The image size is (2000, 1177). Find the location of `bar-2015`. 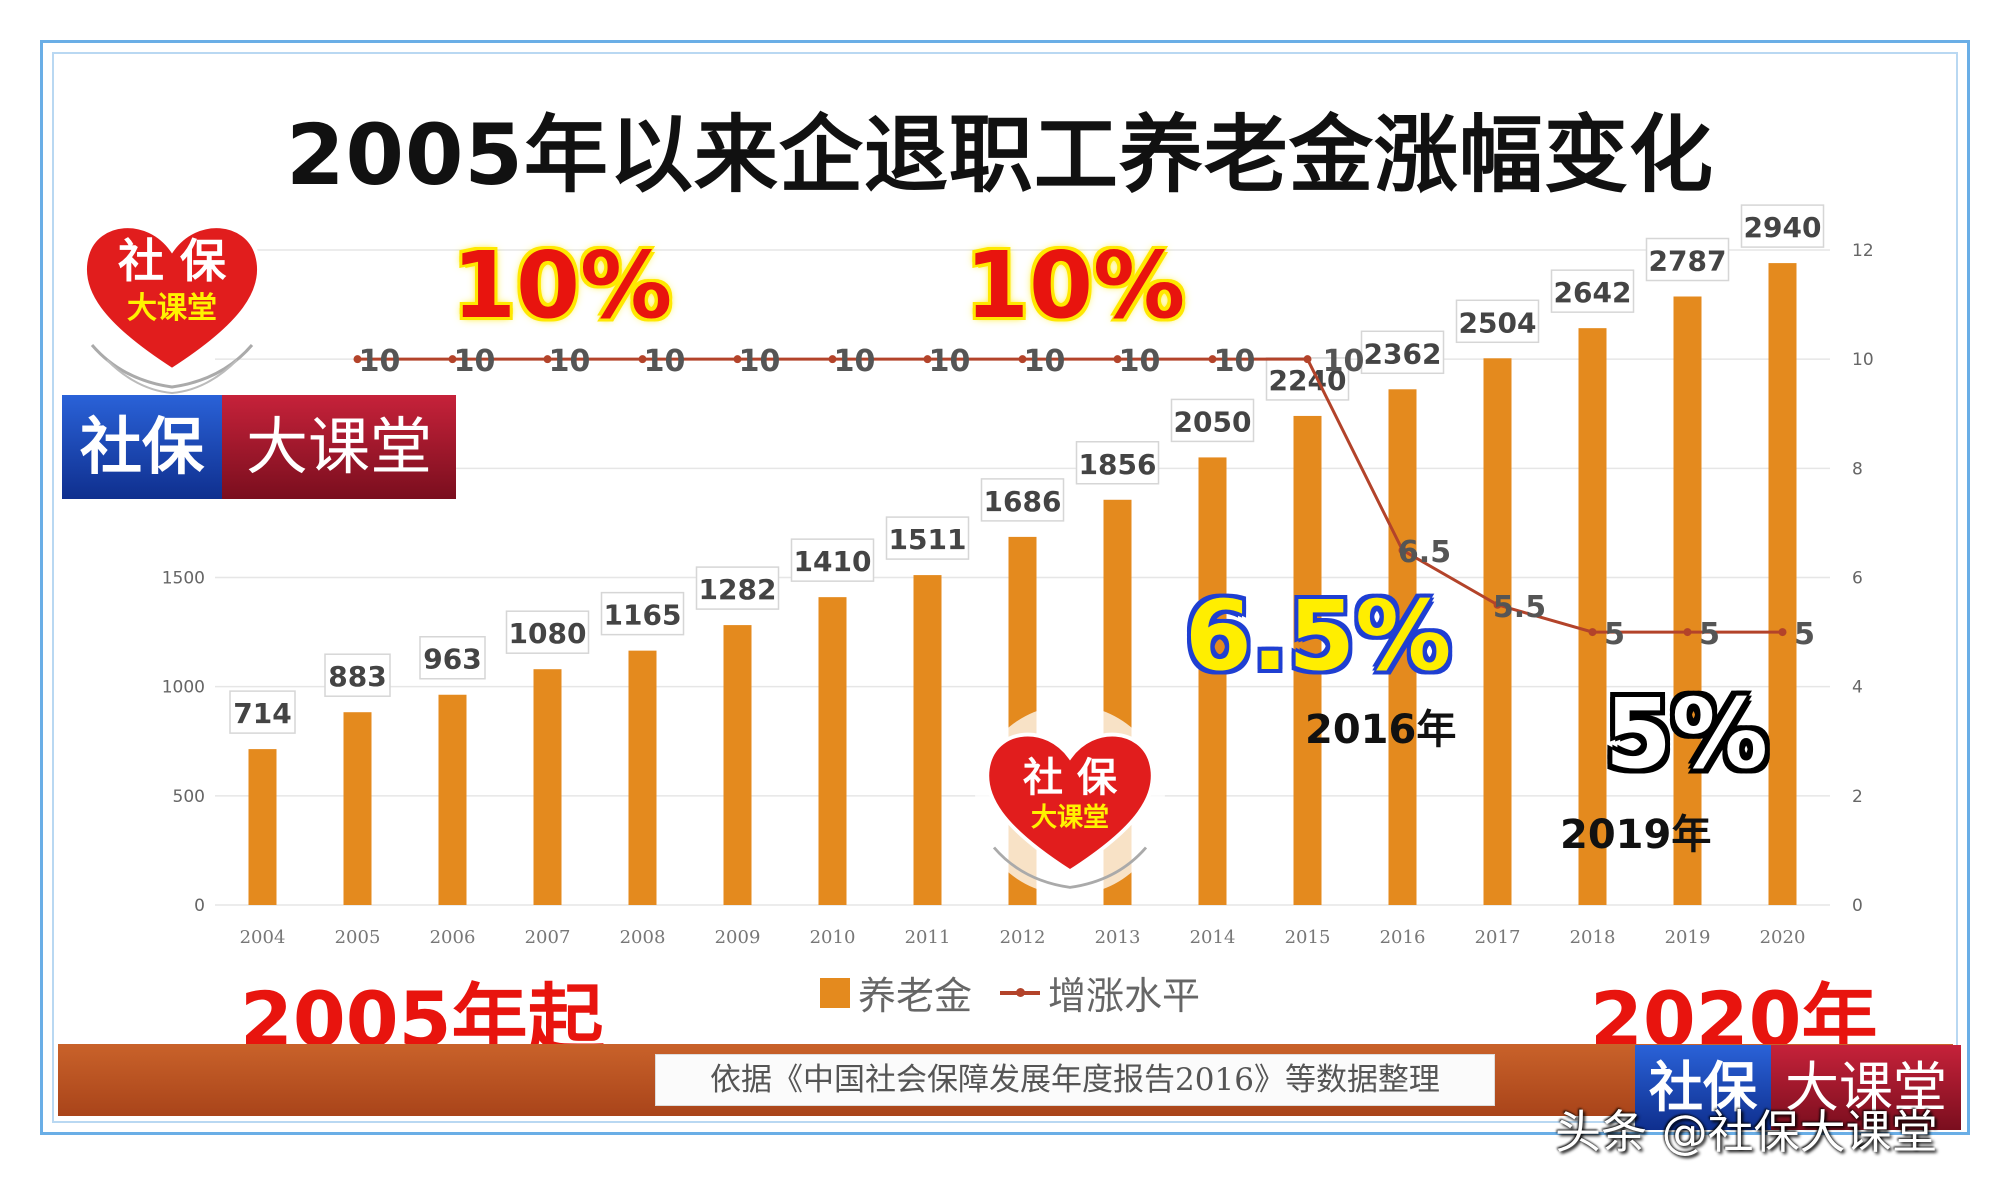

bar-2015 is located at coordinates (1307, 660).